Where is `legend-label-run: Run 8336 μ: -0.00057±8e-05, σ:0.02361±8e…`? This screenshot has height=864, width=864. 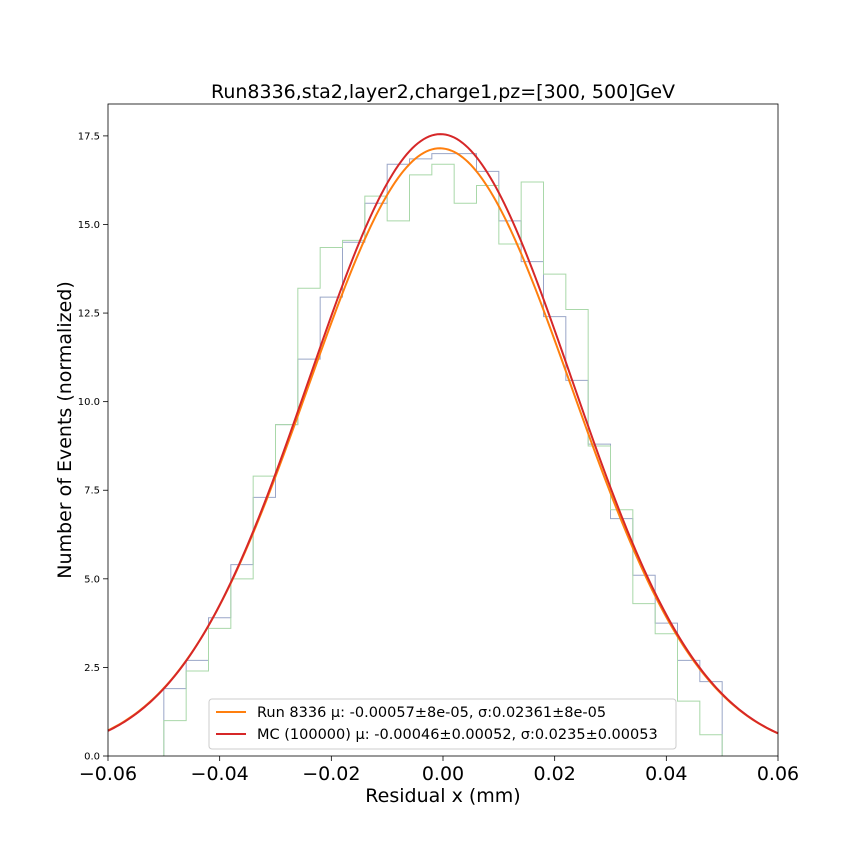 legend-label-run: Run 8336 μ: -0.00057±8e-05, σ:0.02361±8e… is located at coordinates (431, 713).